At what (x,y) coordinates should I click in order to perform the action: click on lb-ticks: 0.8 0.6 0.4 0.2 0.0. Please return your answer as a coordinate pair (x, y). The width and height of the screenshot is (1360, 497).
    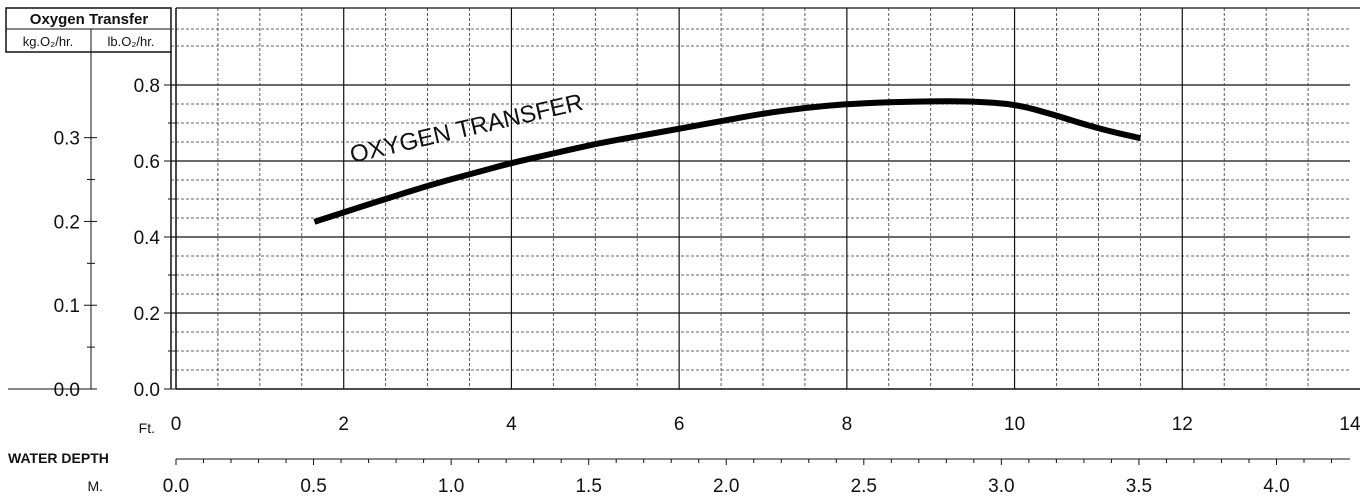
    Looking at the image, I should click on (155, 238).